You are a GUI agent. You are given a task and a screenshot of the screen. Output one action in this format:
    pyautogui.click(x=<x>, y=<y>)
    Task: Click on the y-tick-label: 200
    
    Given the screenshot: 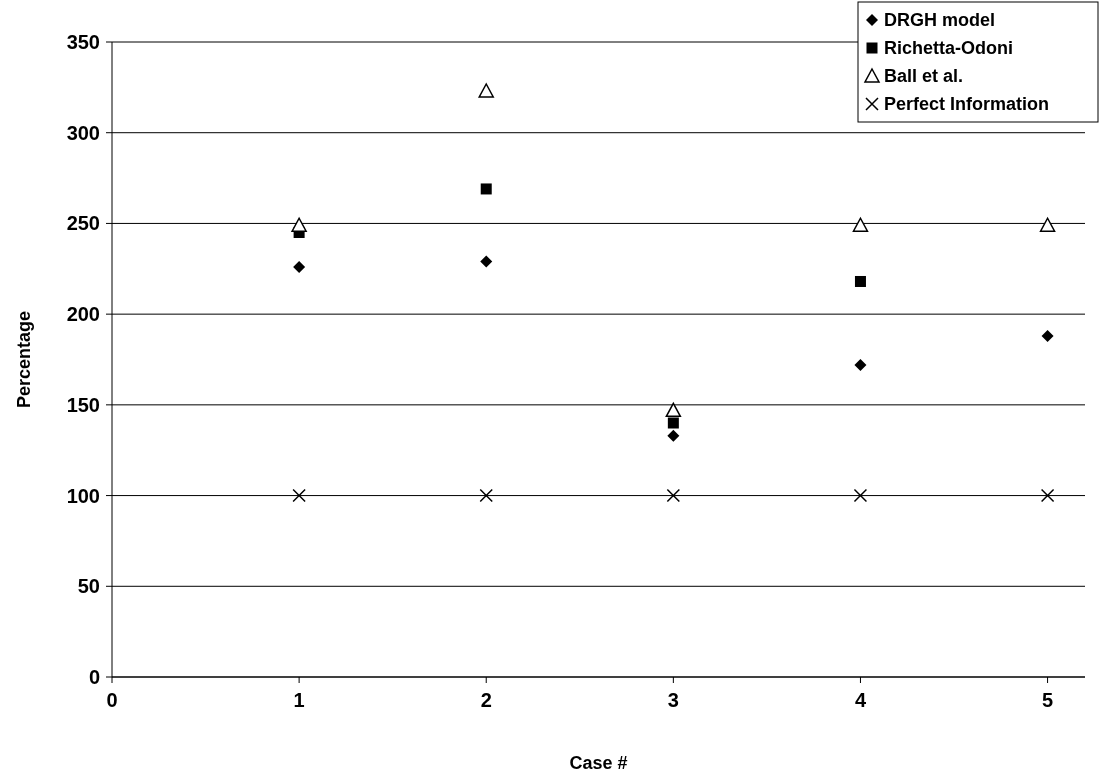 What is the action you would take?
    pyautogui.click(x=83, y=314)
    